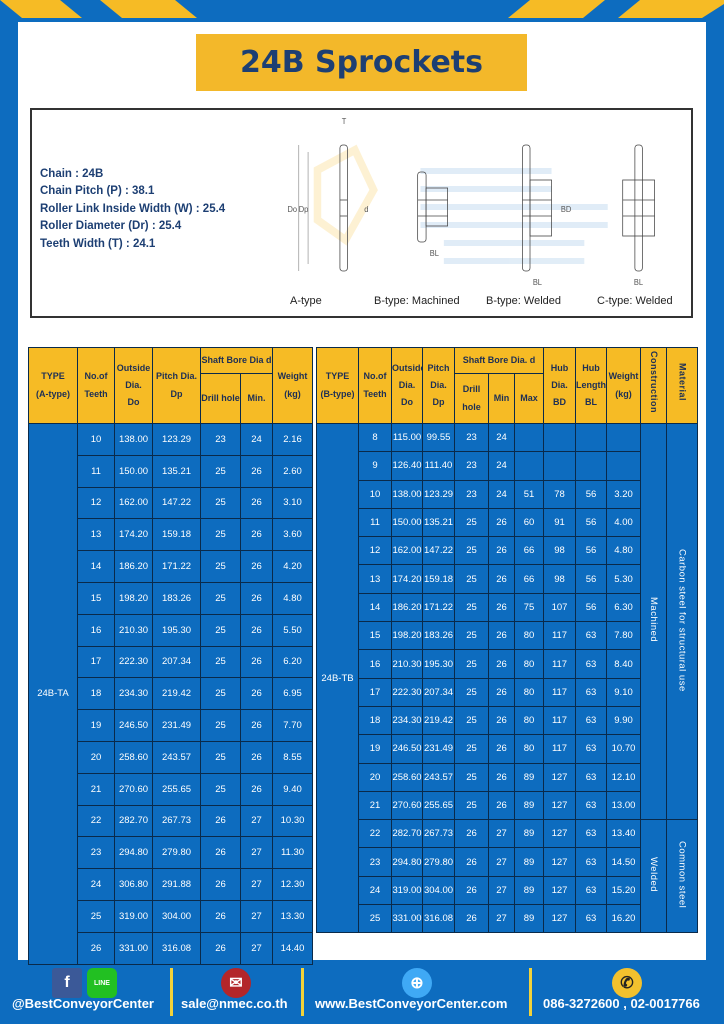 The height and width of the screenshot is (1024, 724). I want to click on cell-teeth: 23, so click(96, 853).